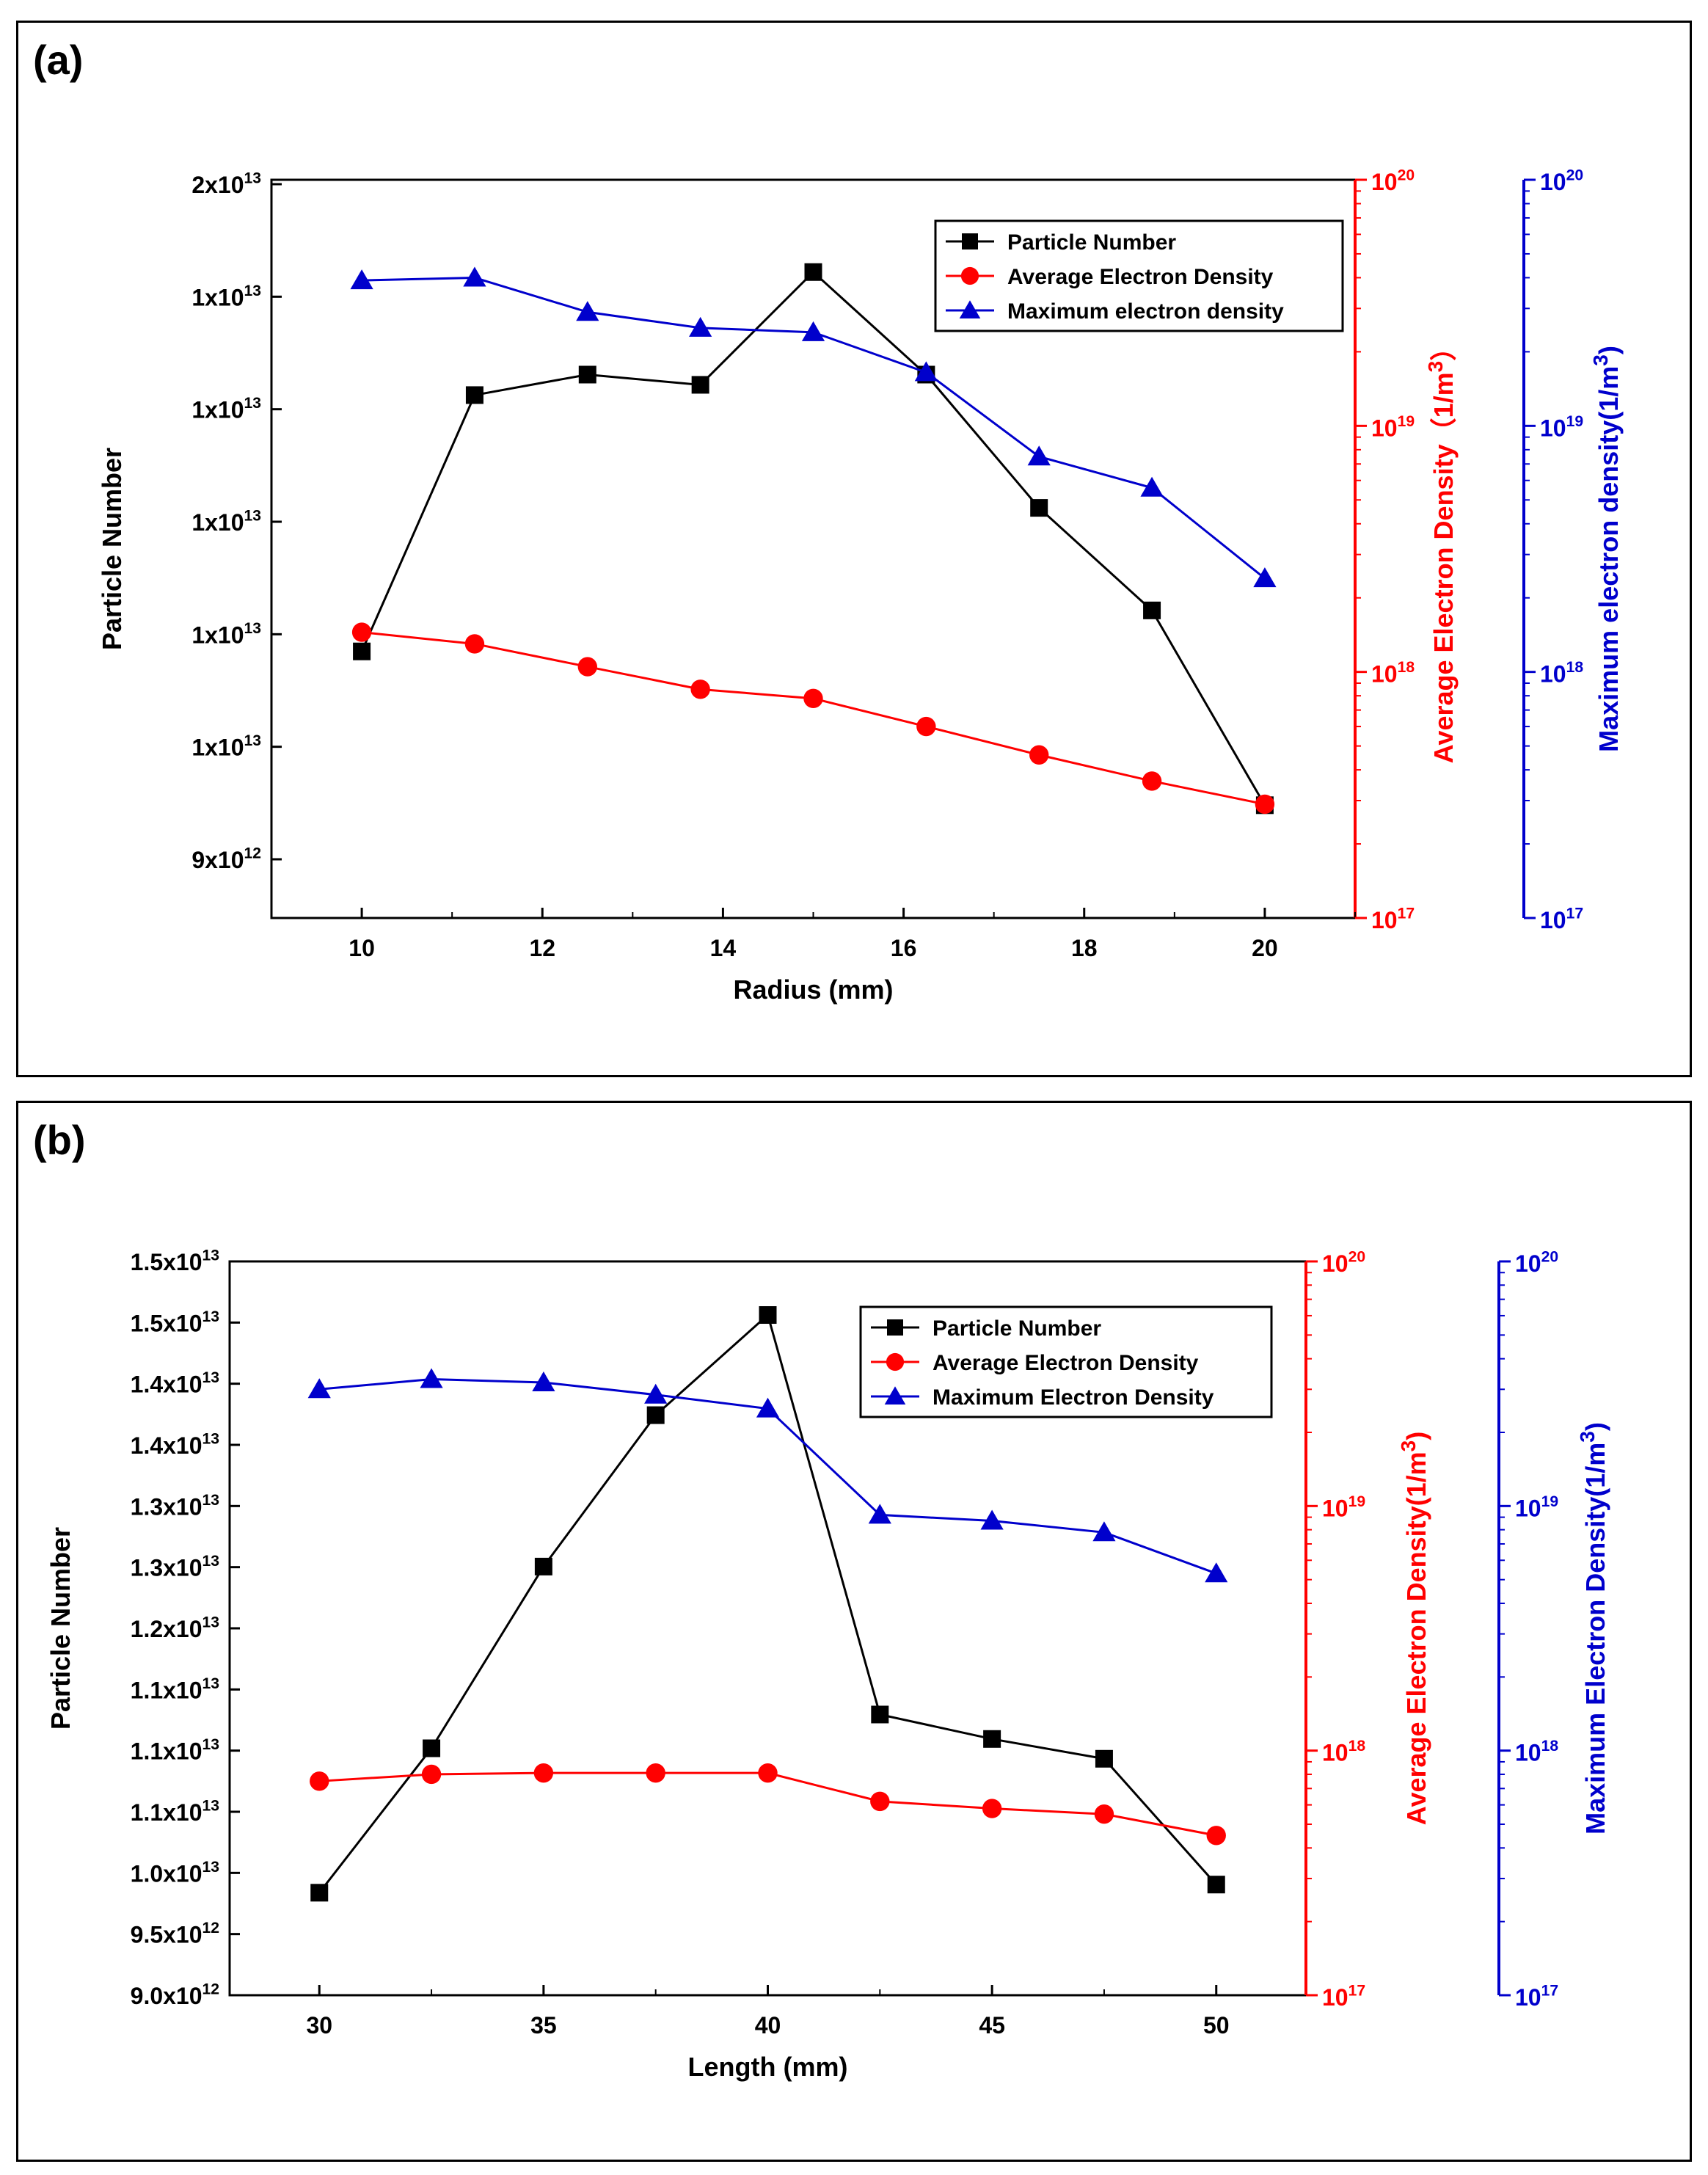  What do you see at coordinates (1265, 948) in the screenshot?
I see `x-tick-label: 20` at bounding box center [1265, 948].